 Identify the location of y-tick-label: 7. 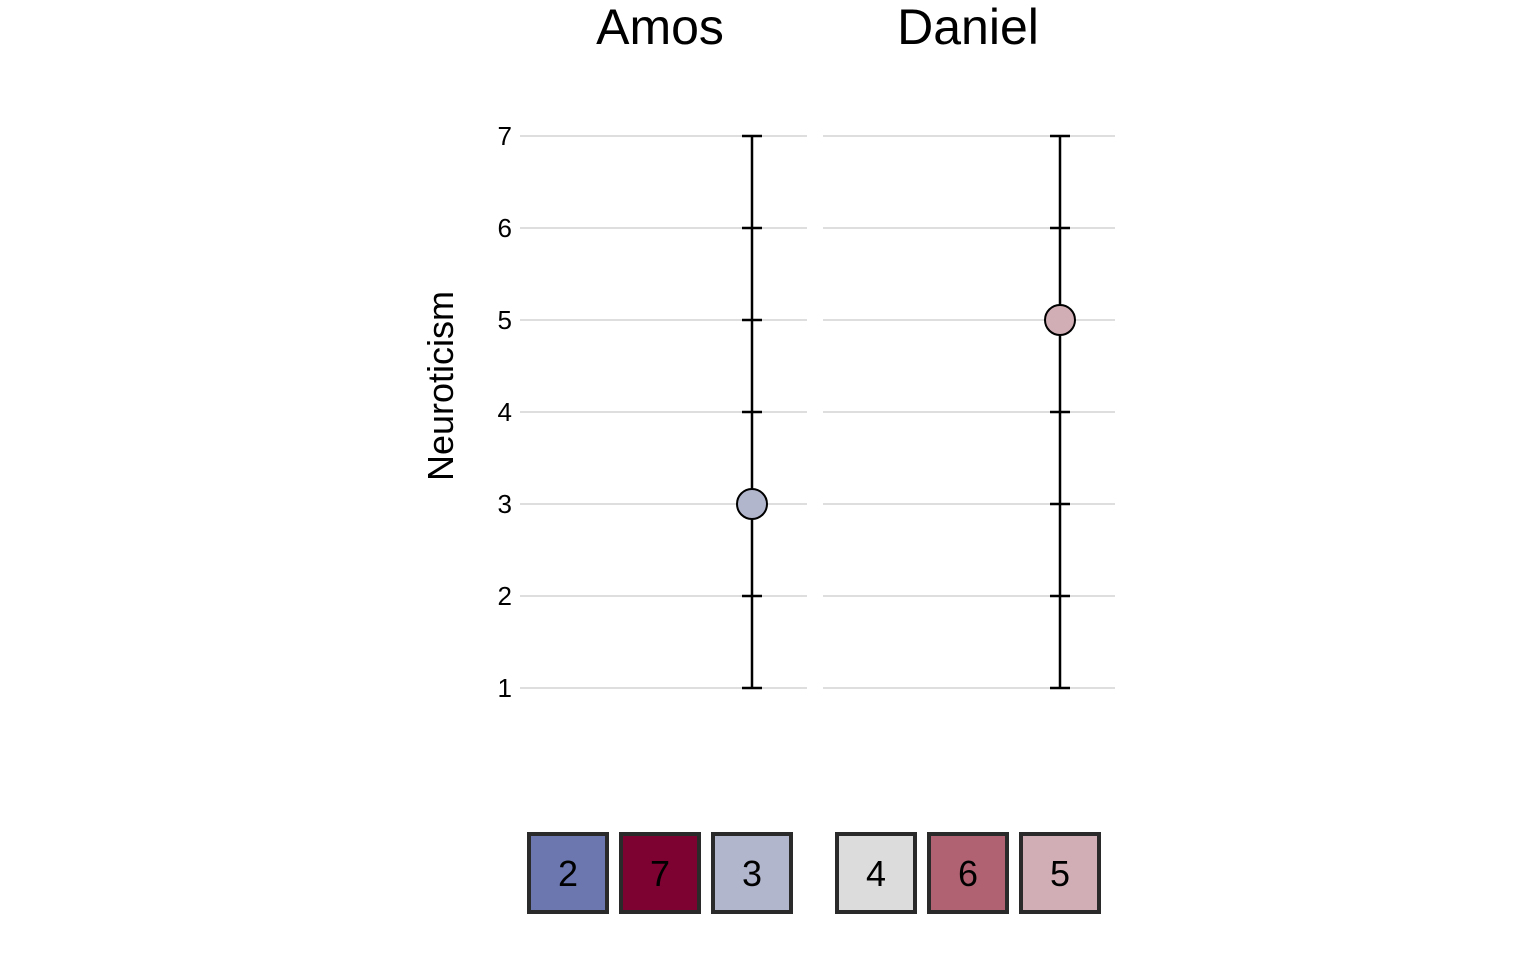
(505, 136).